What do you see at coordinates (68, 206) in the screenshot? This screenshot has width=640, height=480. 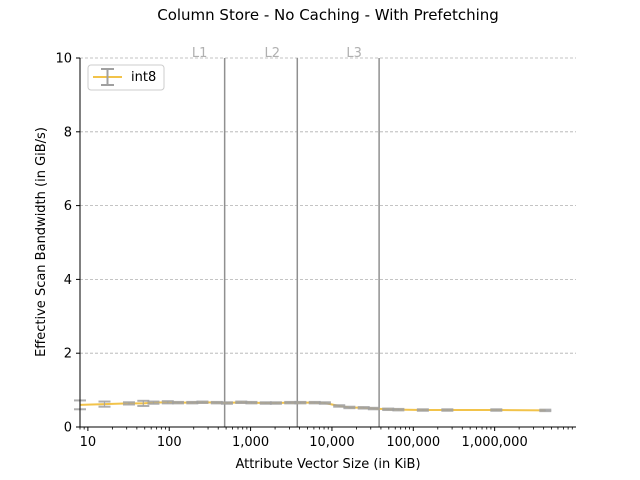 I see `y-tick-label: 6` at bounding box center [68, 206].